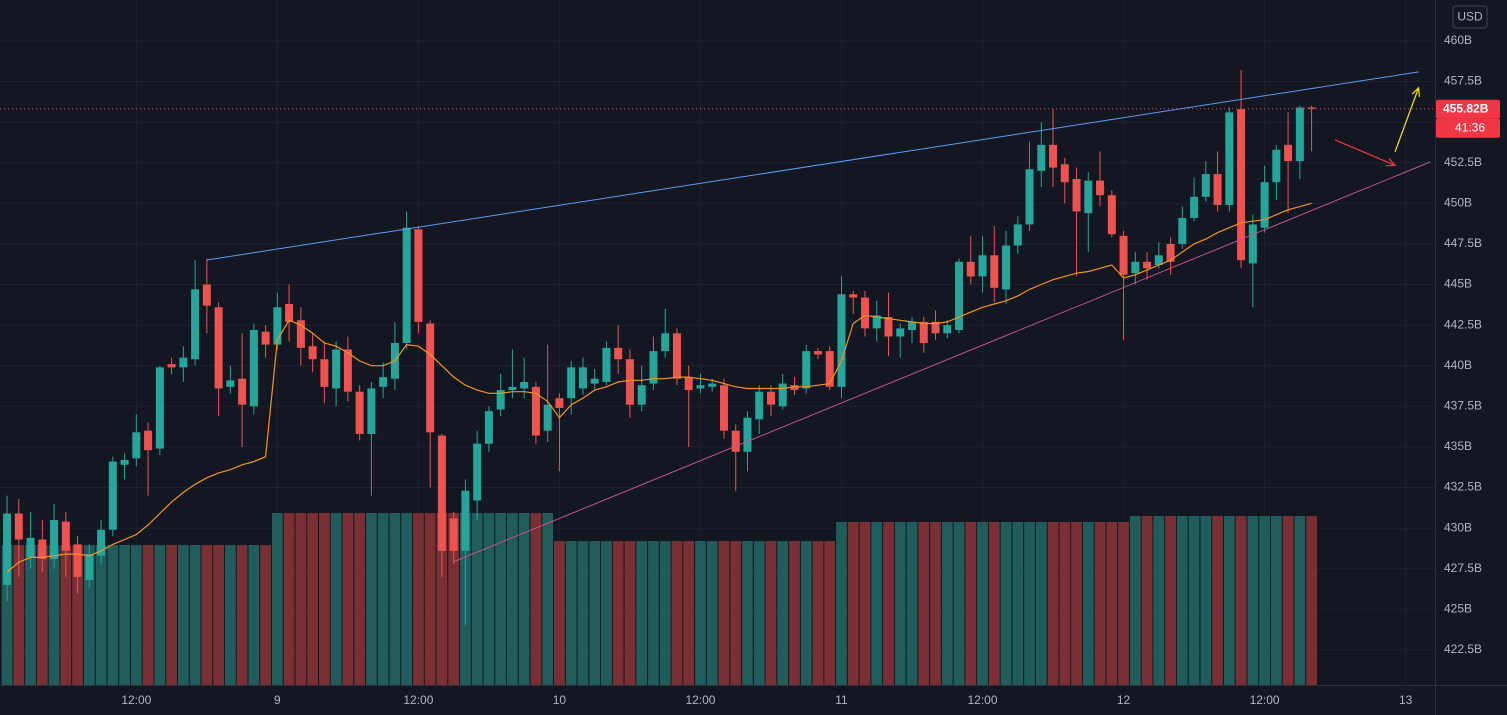 This screenshot has height=715, width=1507. I want to click on y-tick-label: 430B, so click(1458, 527).